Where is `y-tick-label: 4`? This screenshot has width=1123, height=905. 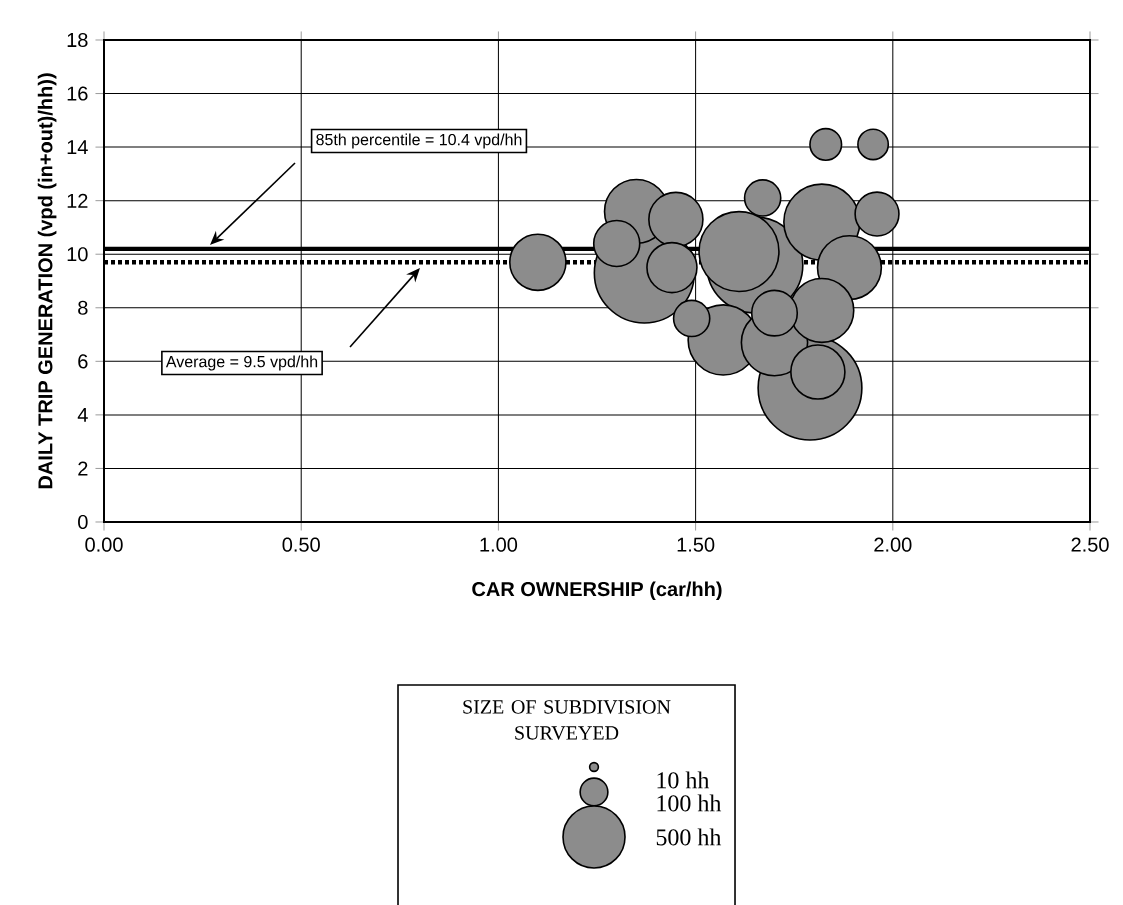
y-tick-label: 4 is located at coordinates (82, 415).